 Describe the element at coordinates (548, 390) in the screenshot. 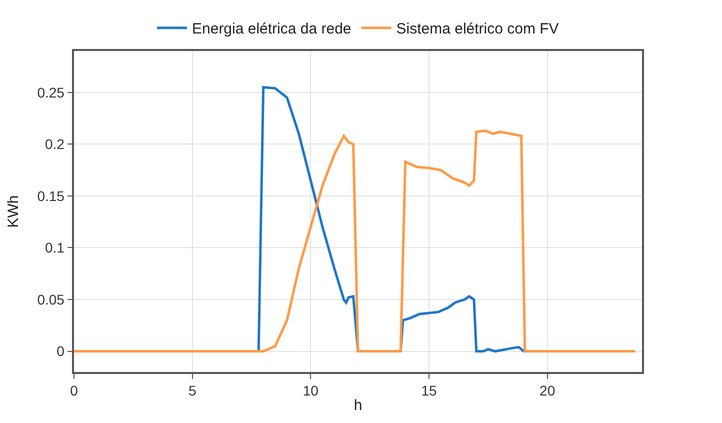

I see `x-tick-label: 20` at that location.